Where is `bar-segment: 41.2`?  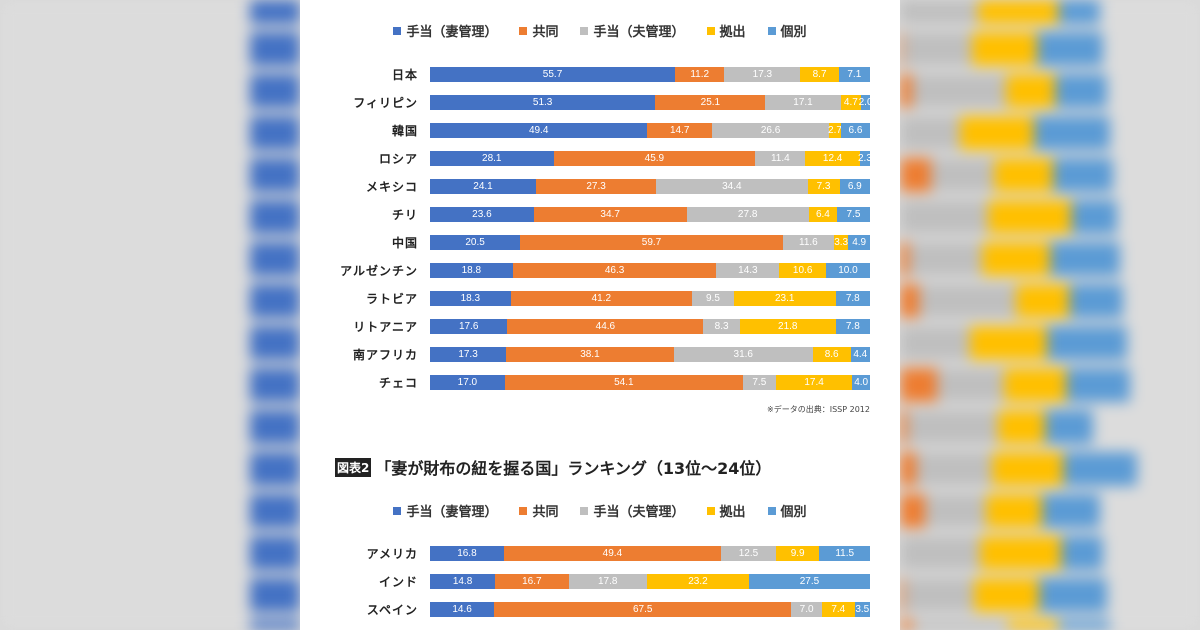
bar-segment: 41.2 is located at coordinates (601, 298).